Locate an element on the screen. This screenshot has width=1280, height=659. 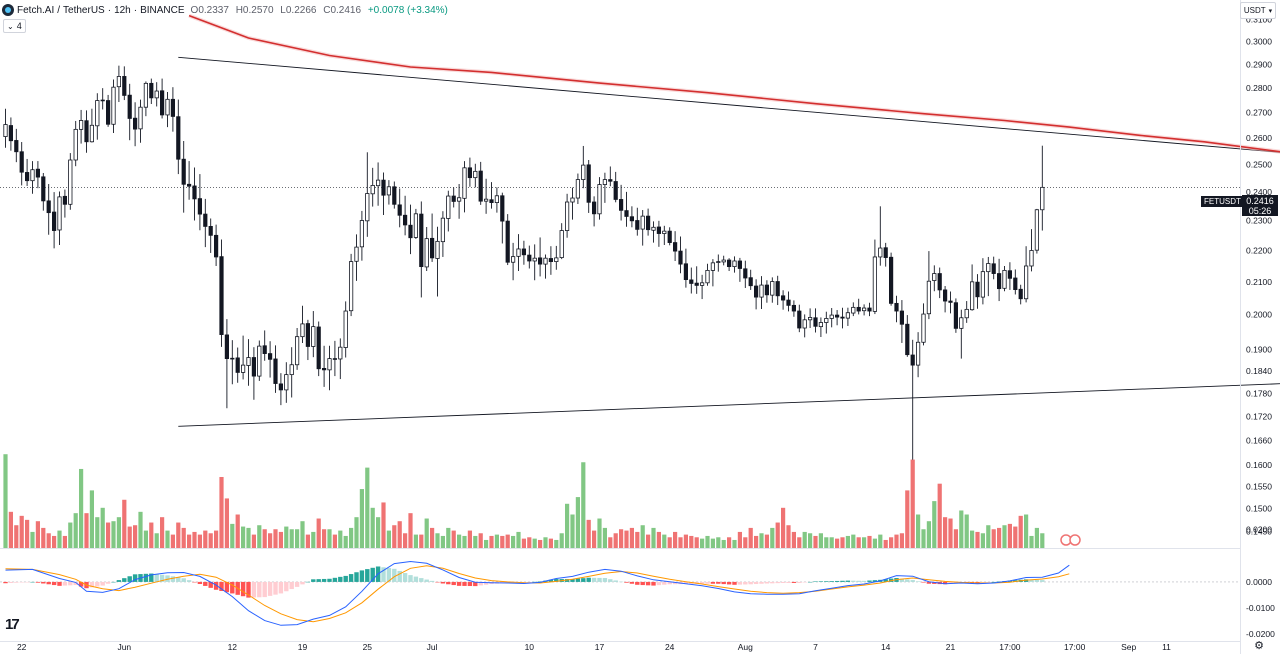
tradingview-logo-icon: 17 is located at coordinates (12, 624).